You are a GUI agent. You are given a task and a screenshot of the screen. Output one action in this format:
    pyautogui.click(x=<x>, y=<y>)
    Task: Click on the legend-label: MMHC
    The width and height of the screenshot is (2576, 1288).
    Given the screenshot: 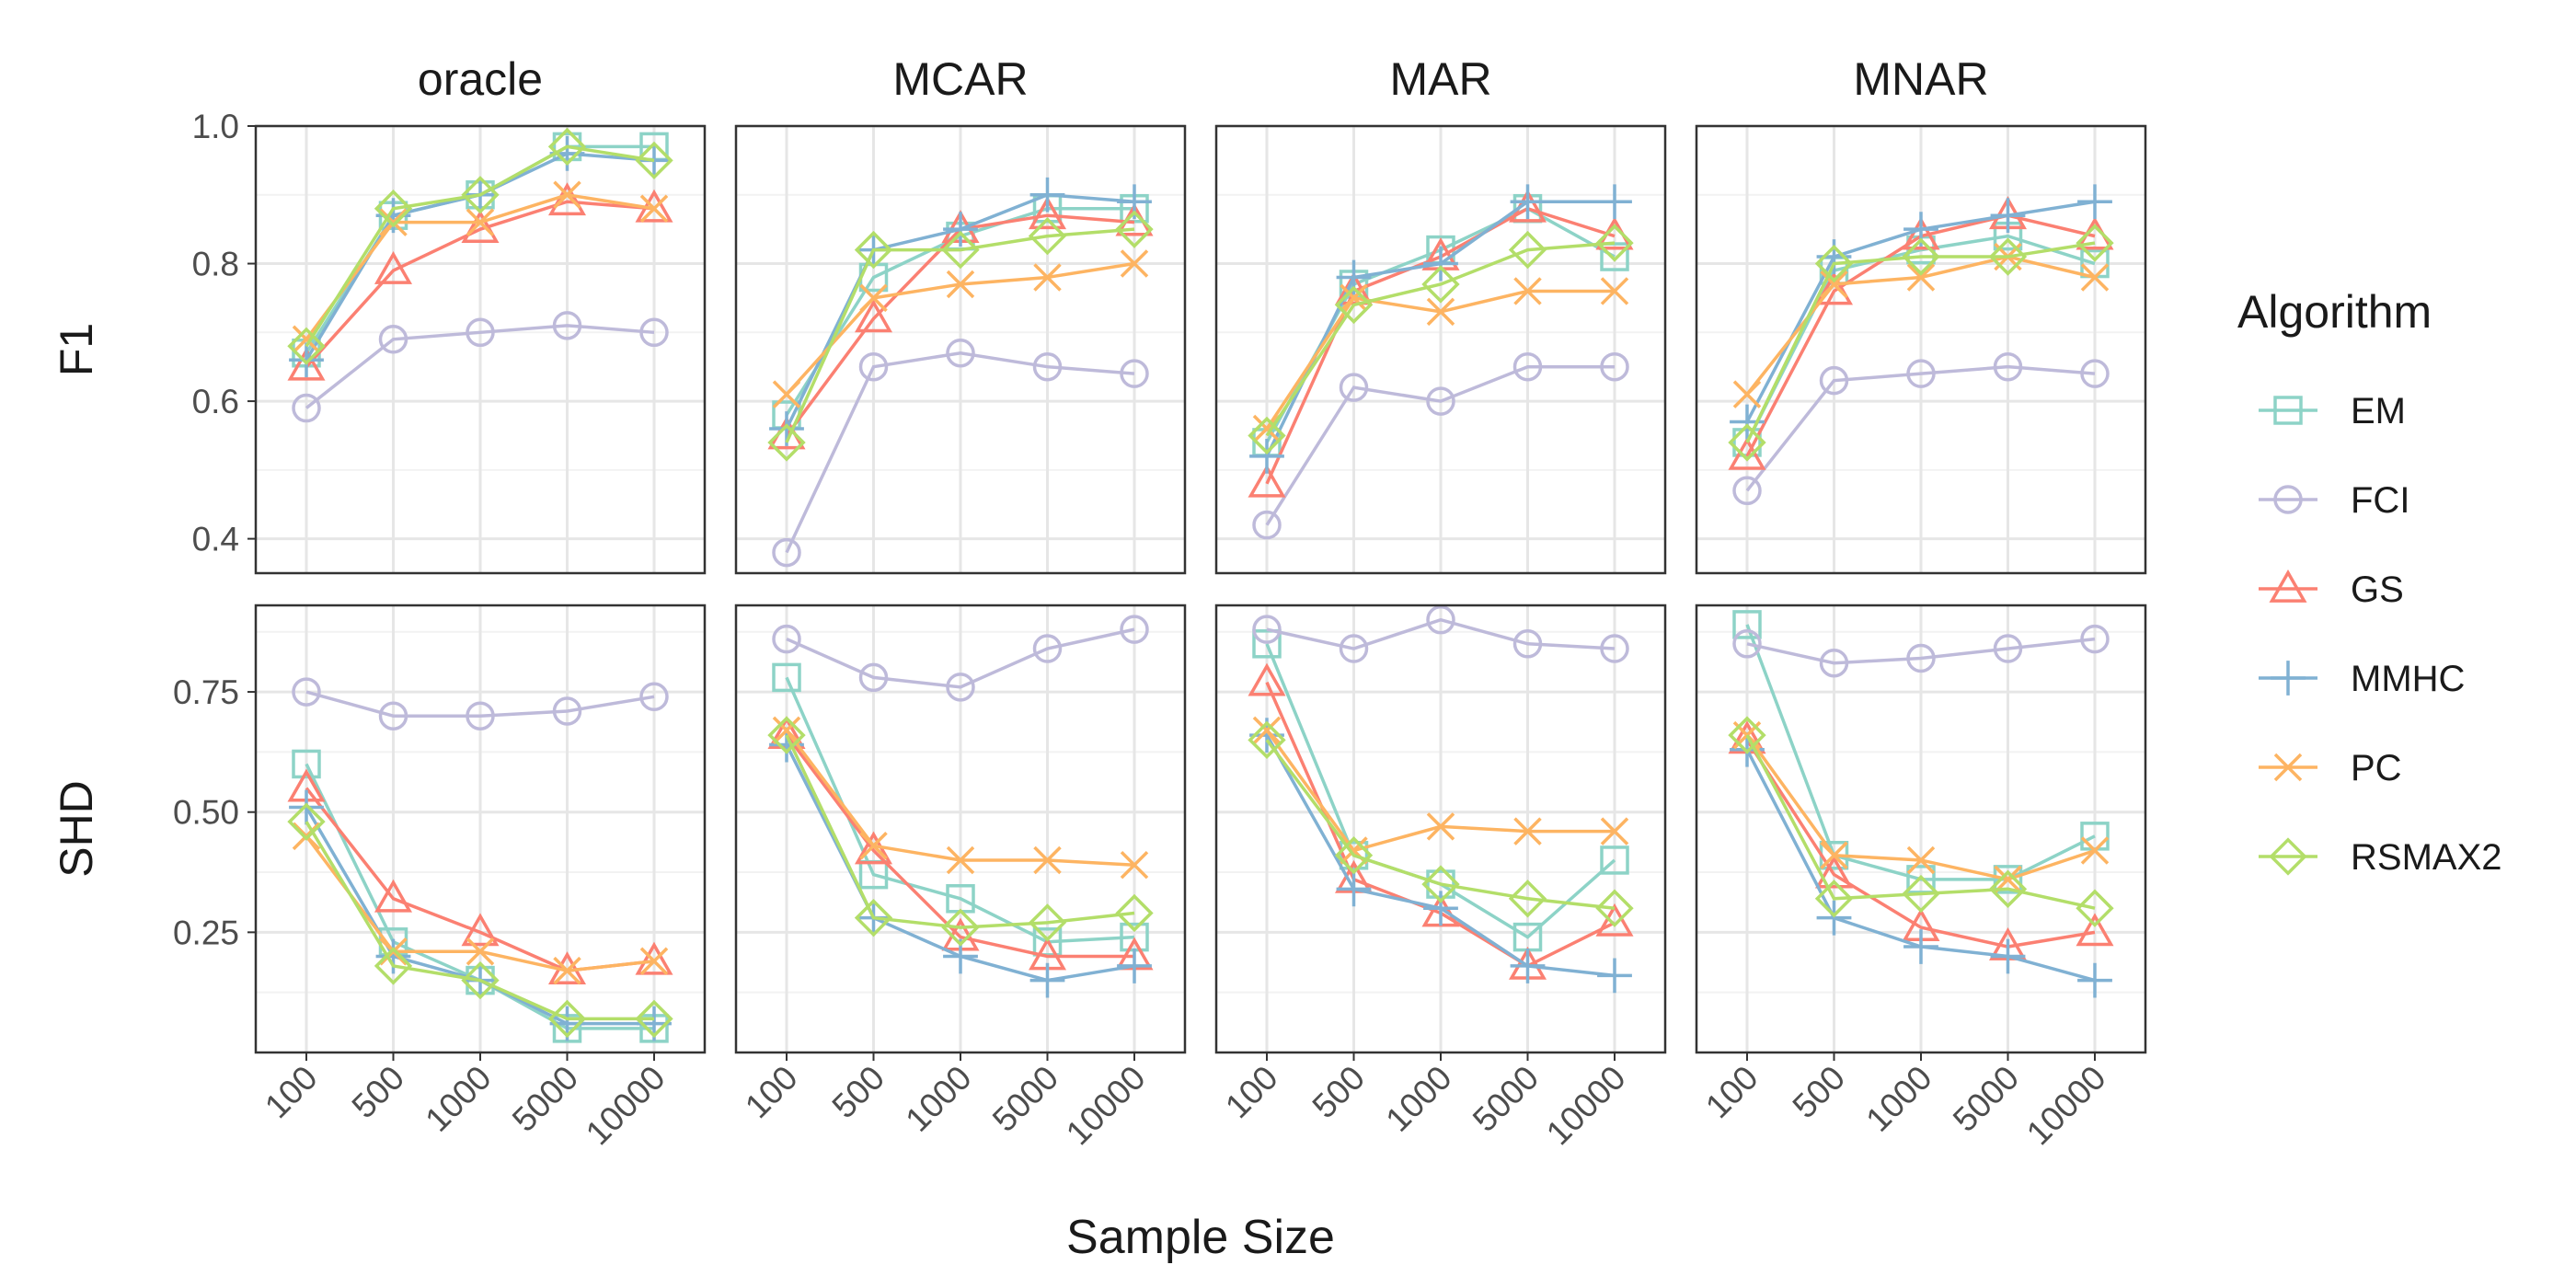 What is the action you would take?
    pyautogui.click(x=2408, y=679)
    